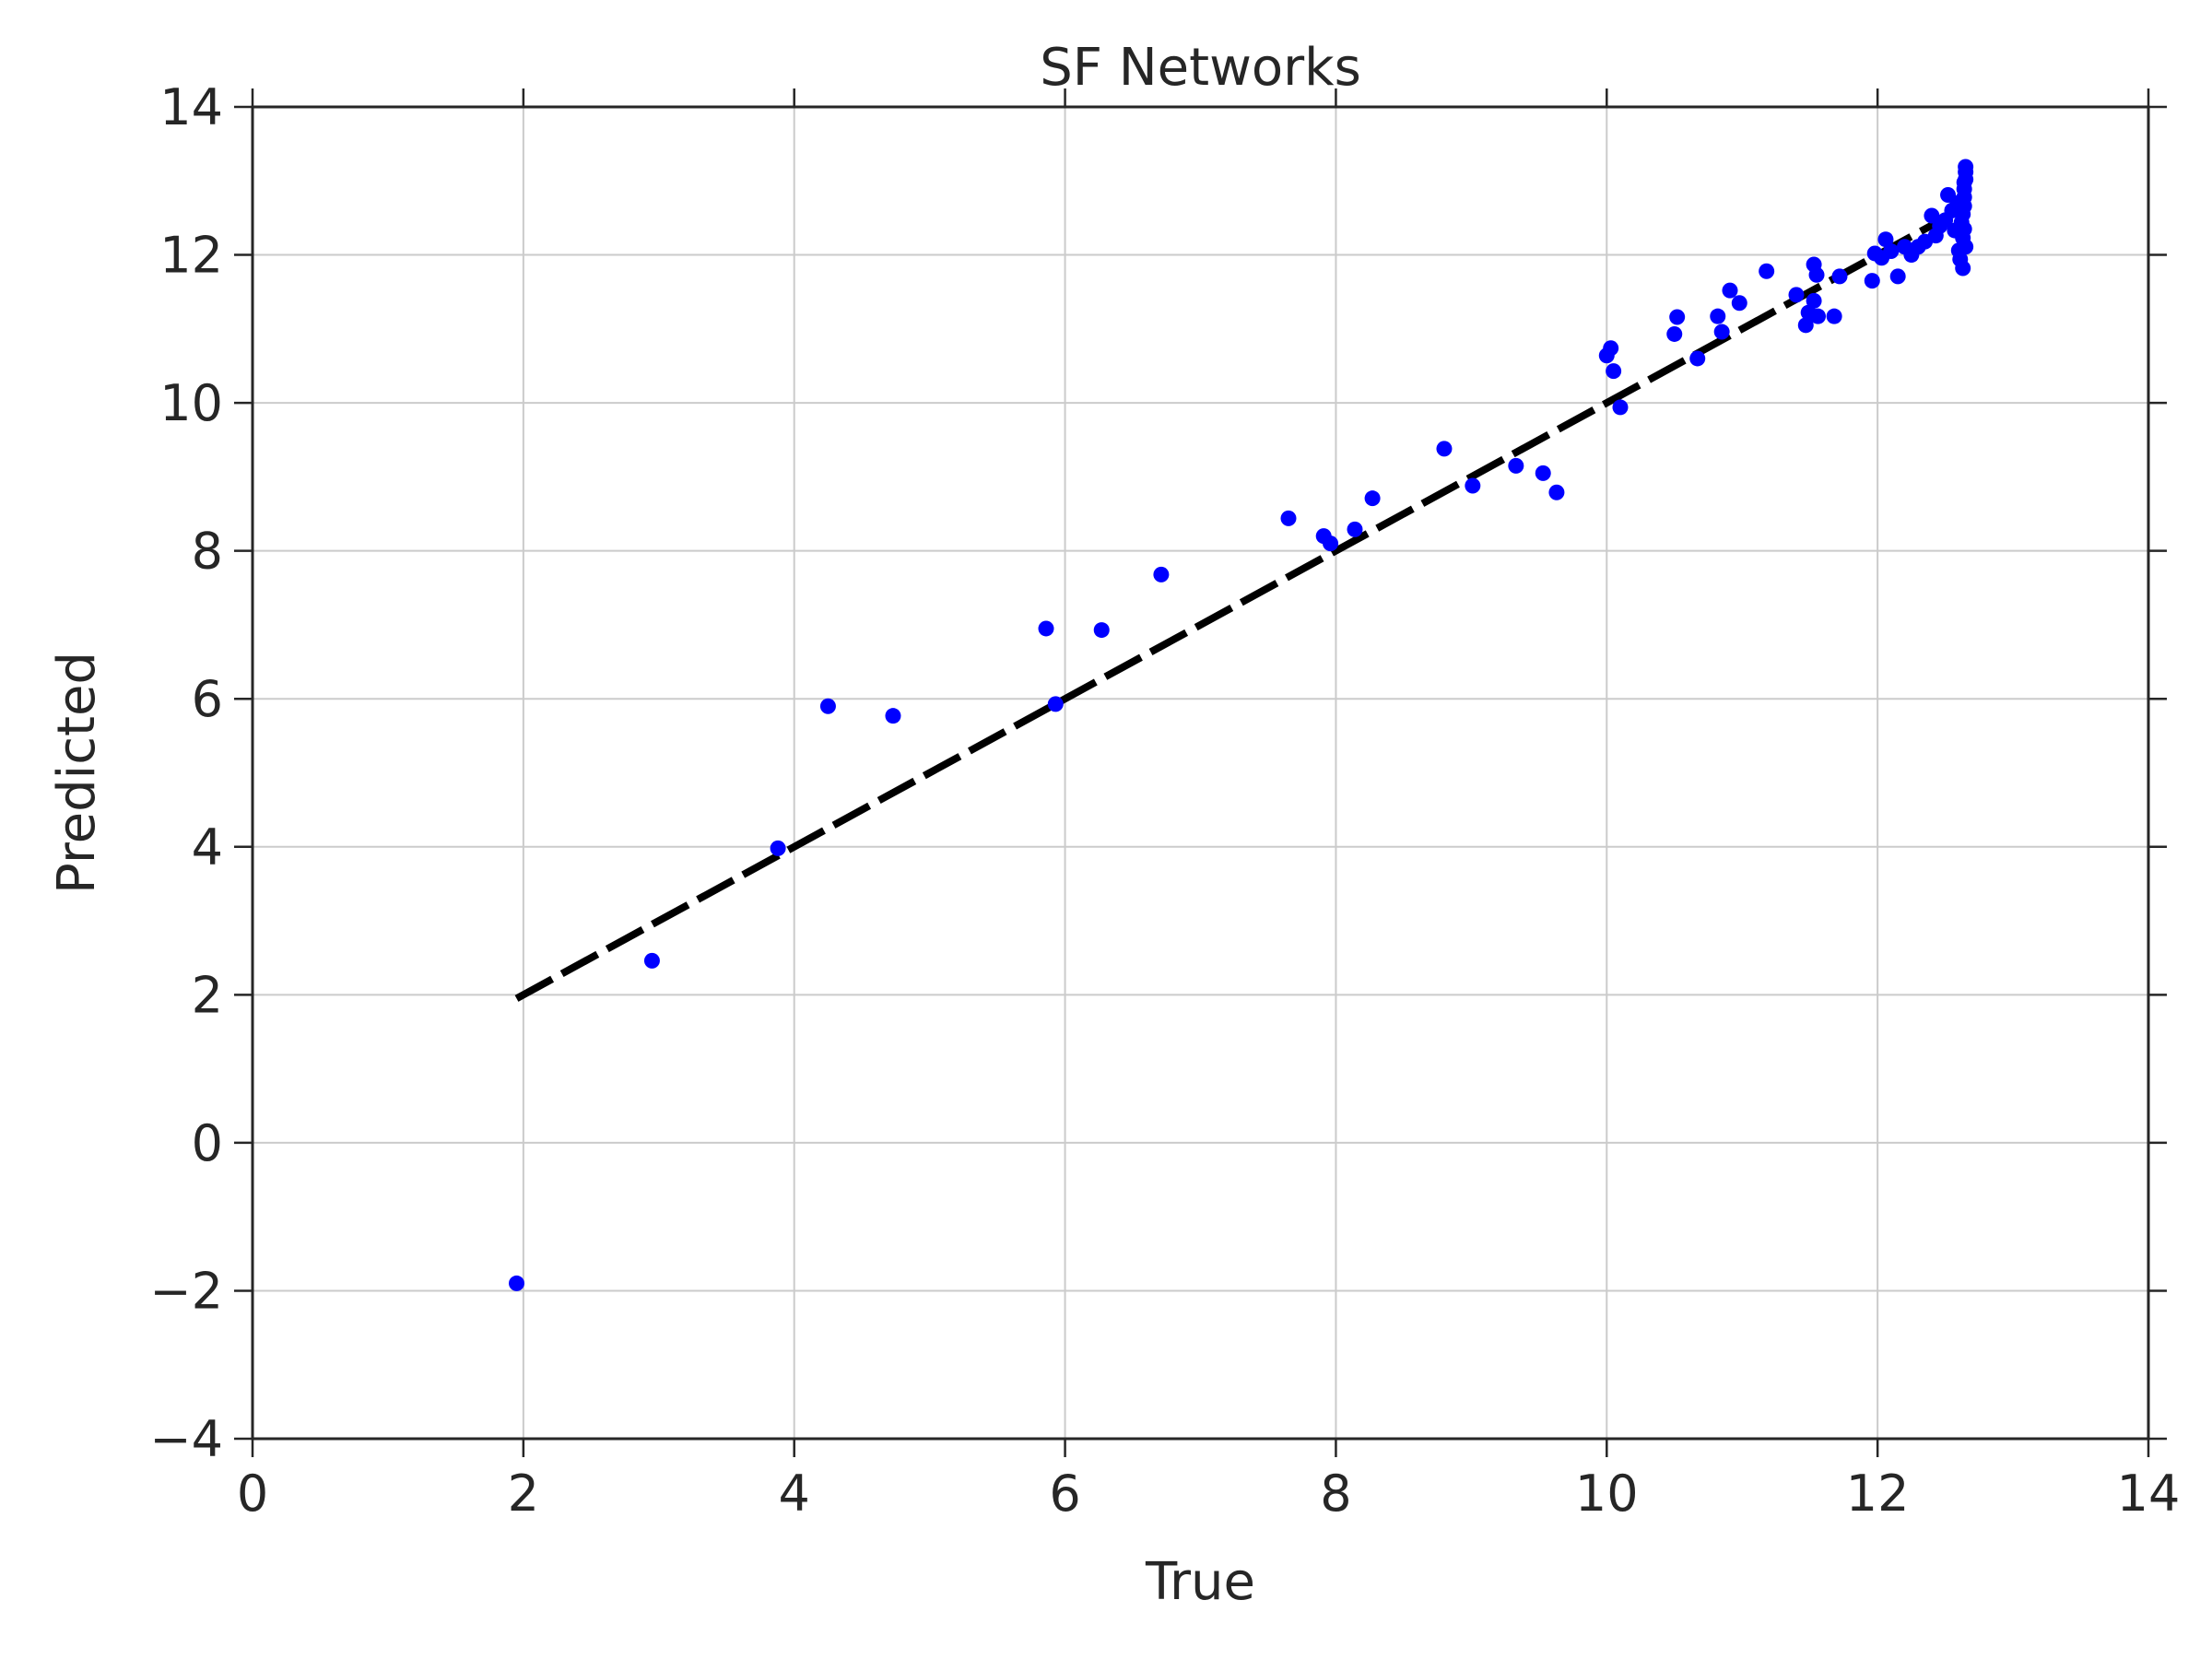 This screenshot has width=2212, height=1659. I want to click on y-tick-label: 10, so click(191, 403).